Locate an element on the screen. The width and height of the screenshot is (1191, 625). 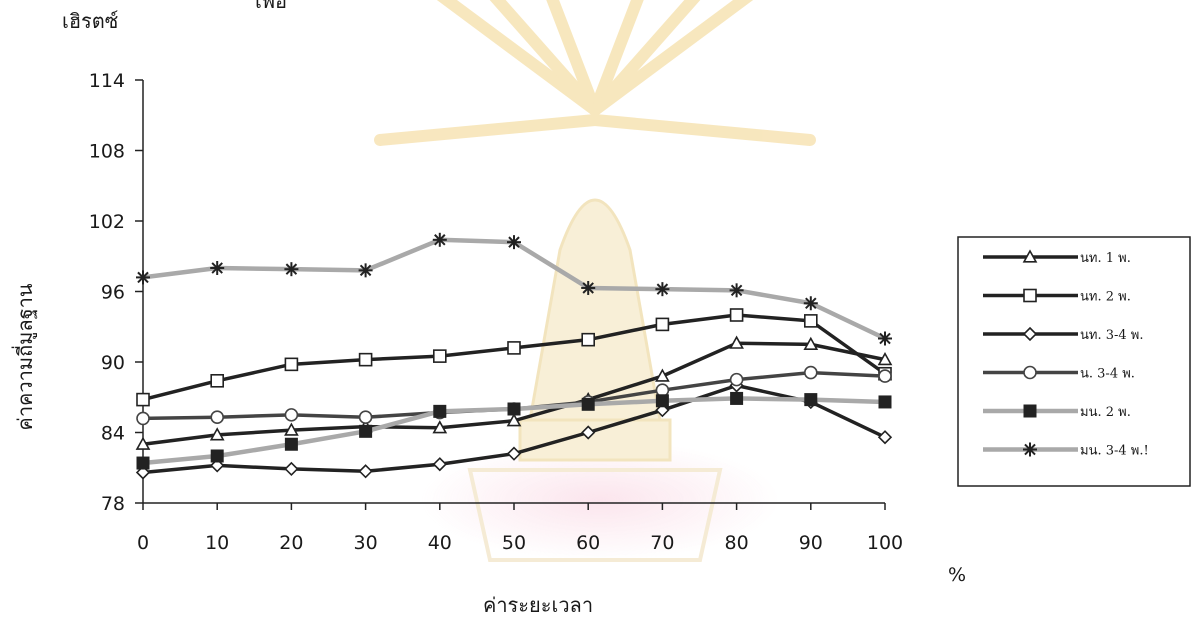
x-tick-label: 90 is located at coordinates (811, 543).